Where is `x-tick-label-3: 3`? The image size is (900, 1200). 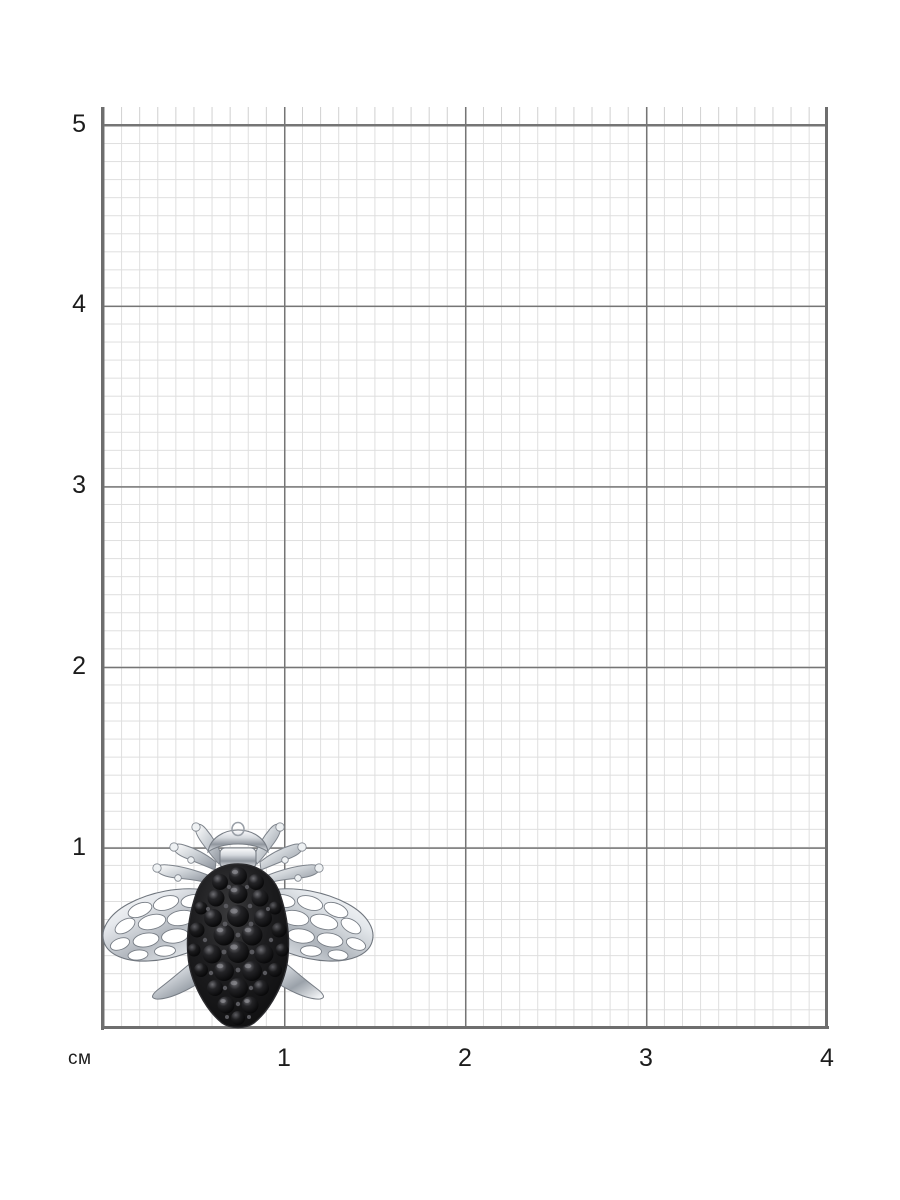 x-tick-label-3: 3 is located at coordinates (646, 1058).